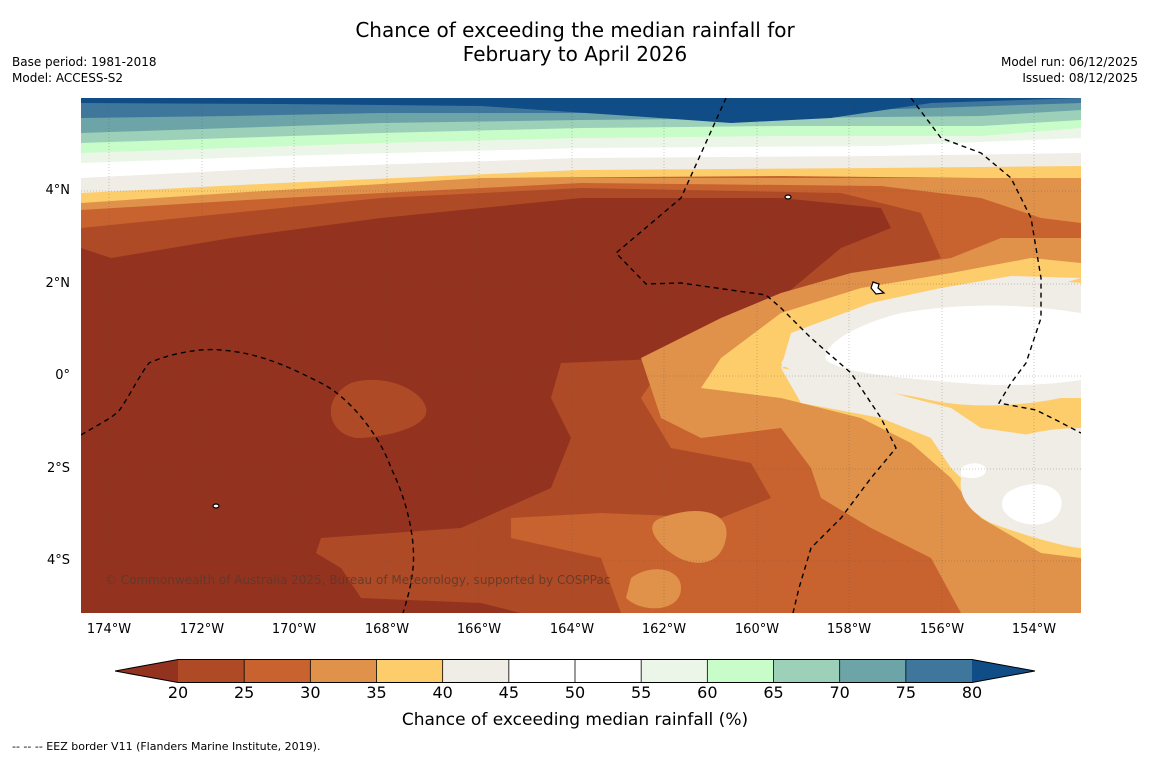  I want to click on y-tick-4s: 4°S, so click(58, 560).